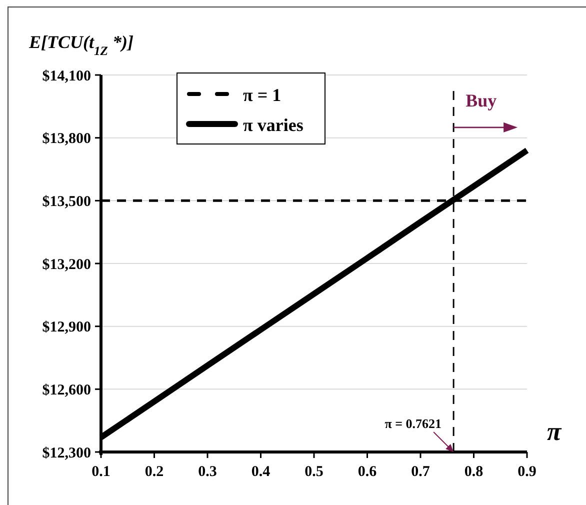  What do you see at coordinates (314, 472) in the screenshot?
I see `x-tick-label: 0.5` at bounding box center [314, 472].